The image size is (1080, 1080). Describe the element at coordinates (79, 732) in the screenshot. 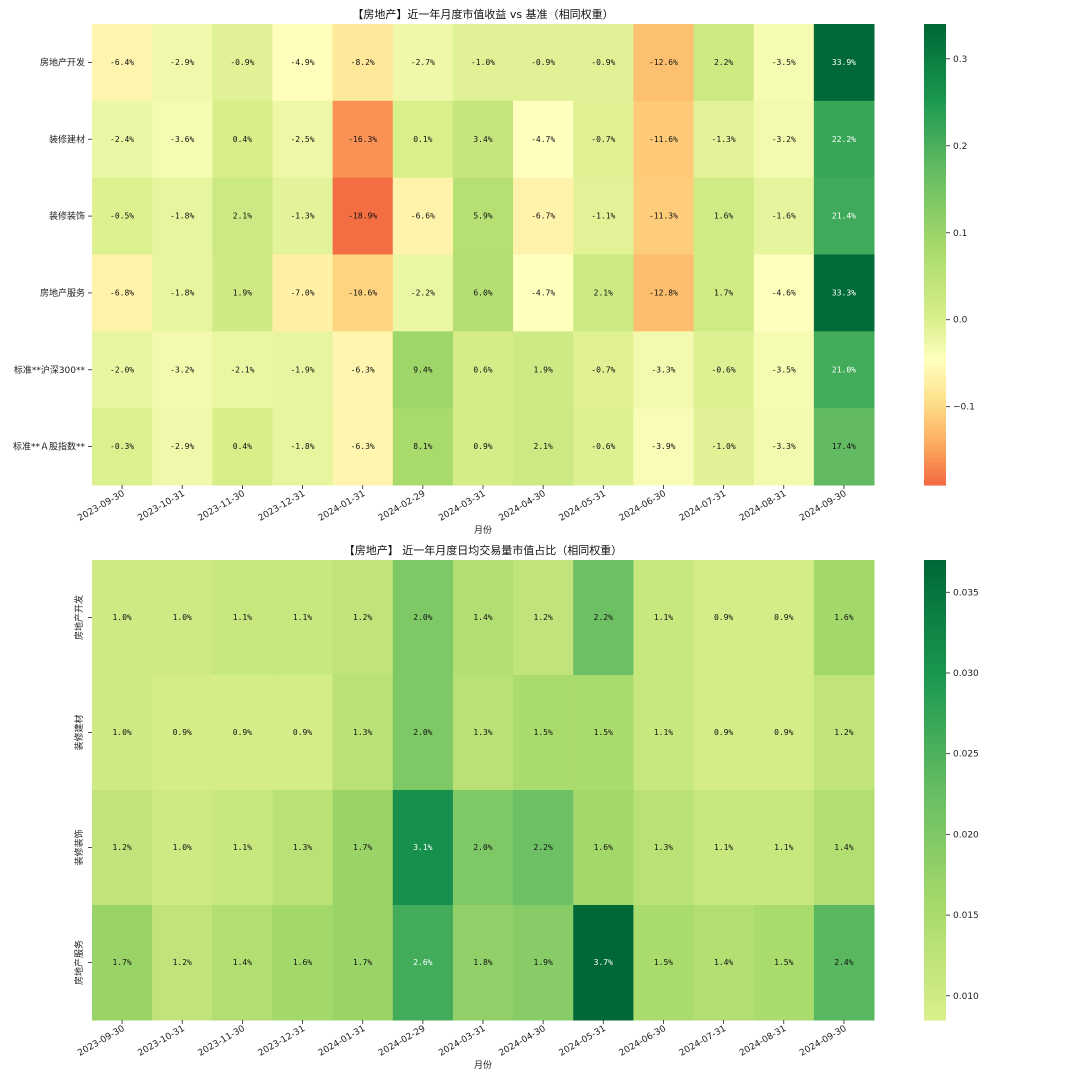

I see `y-tick-label: 装修建材` at that location.